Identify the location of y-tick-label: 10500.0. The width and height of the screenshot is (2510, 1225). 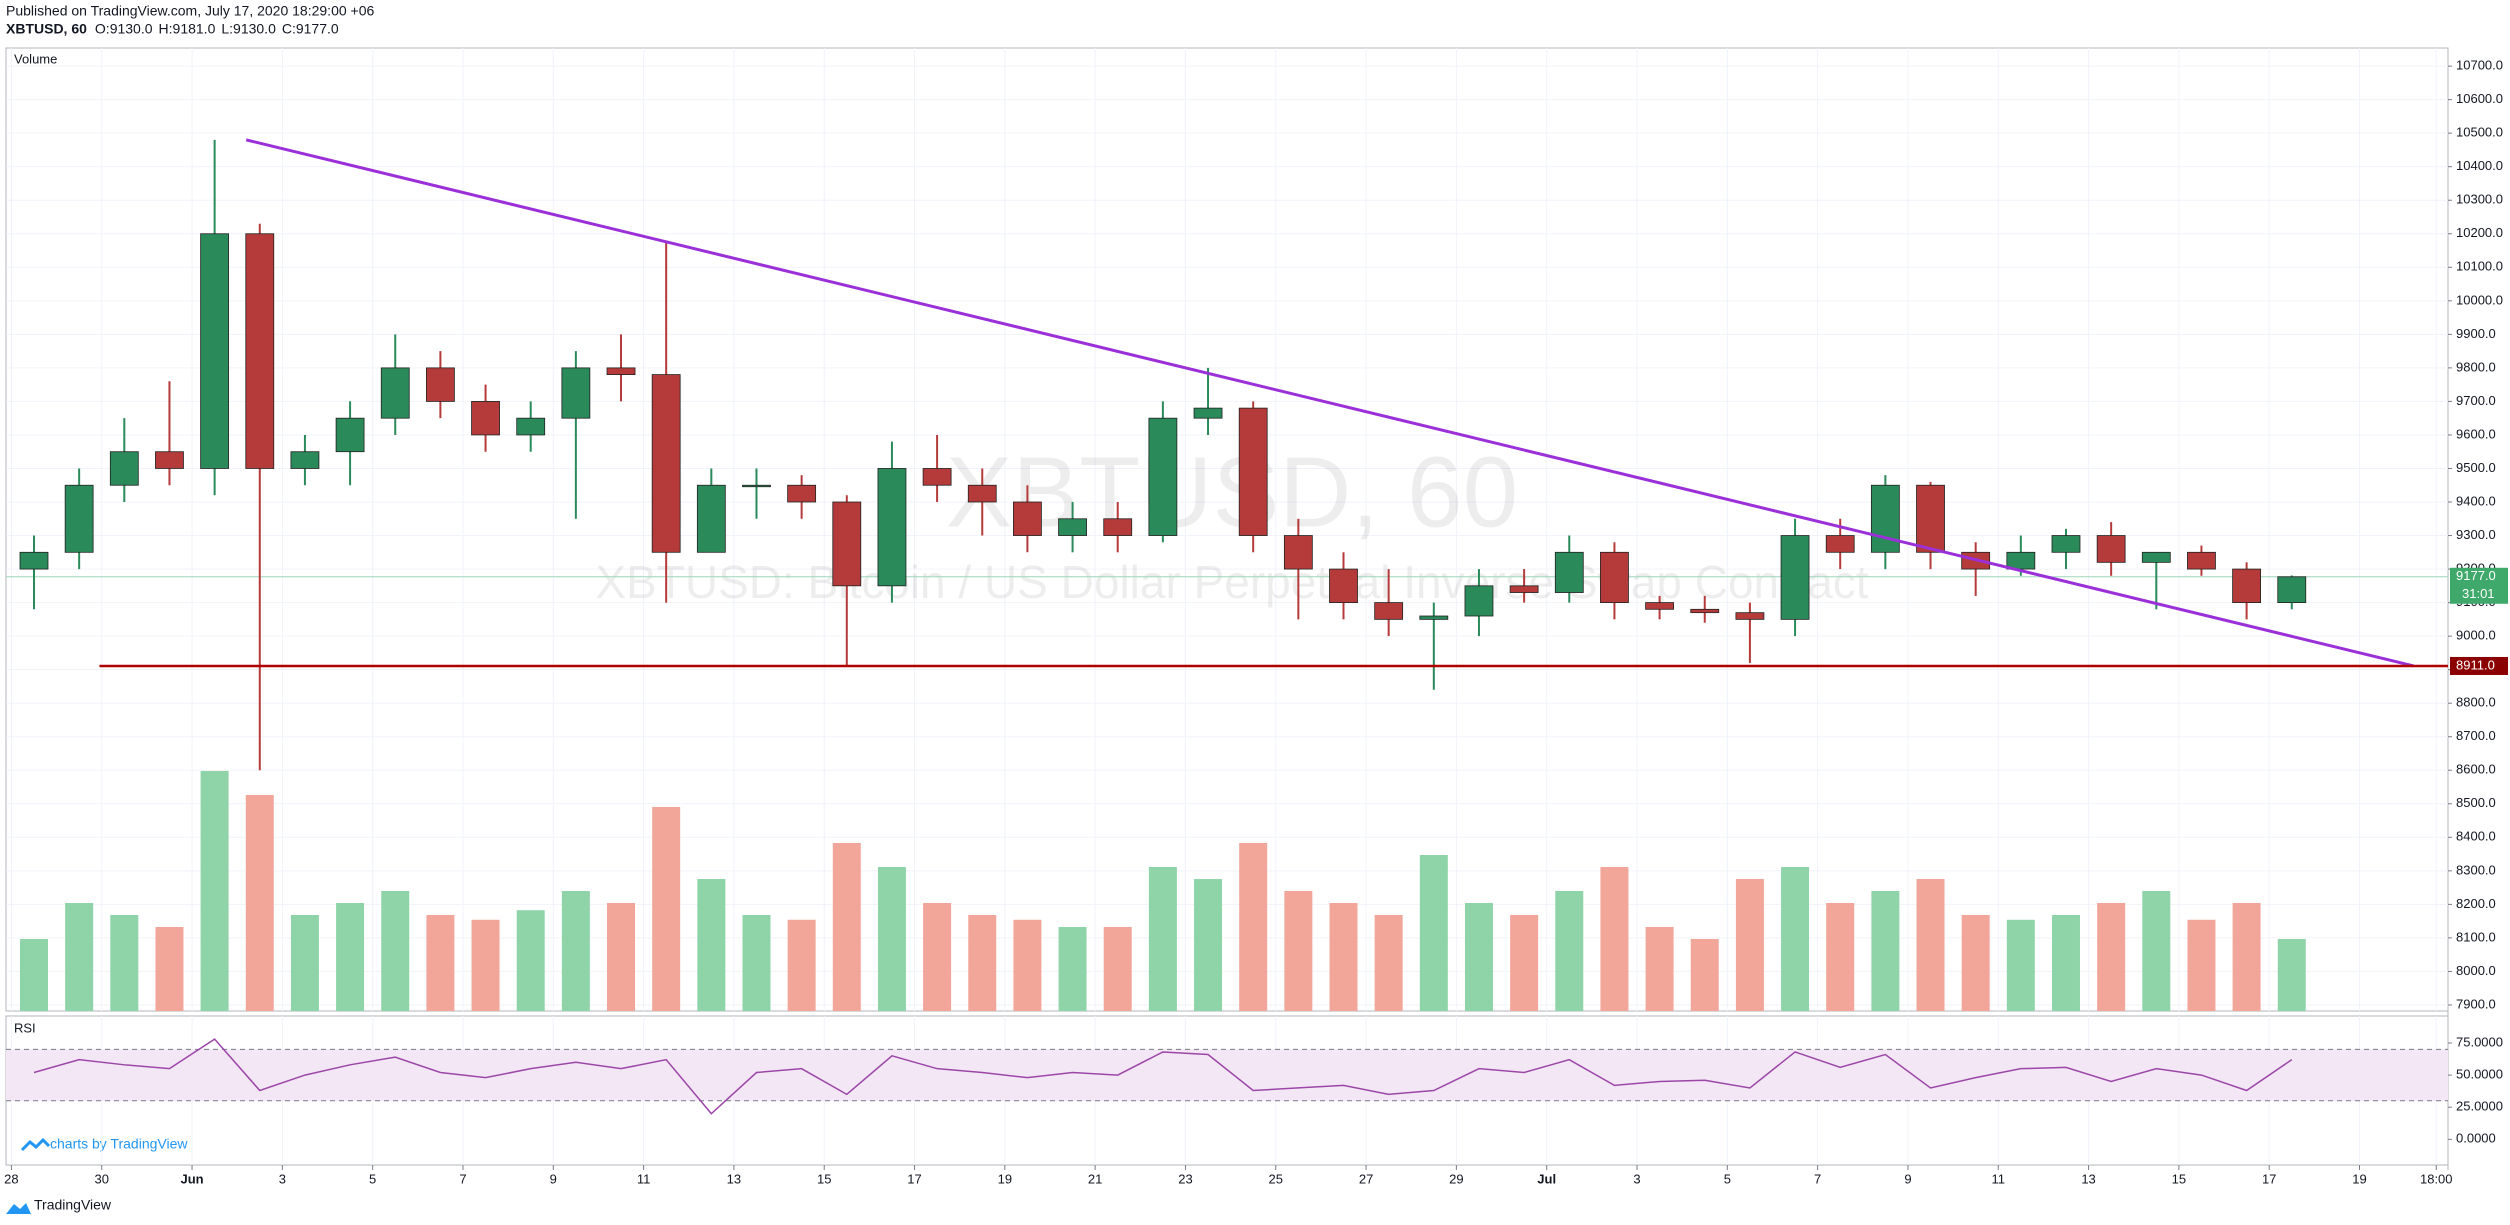
(2479, 132).